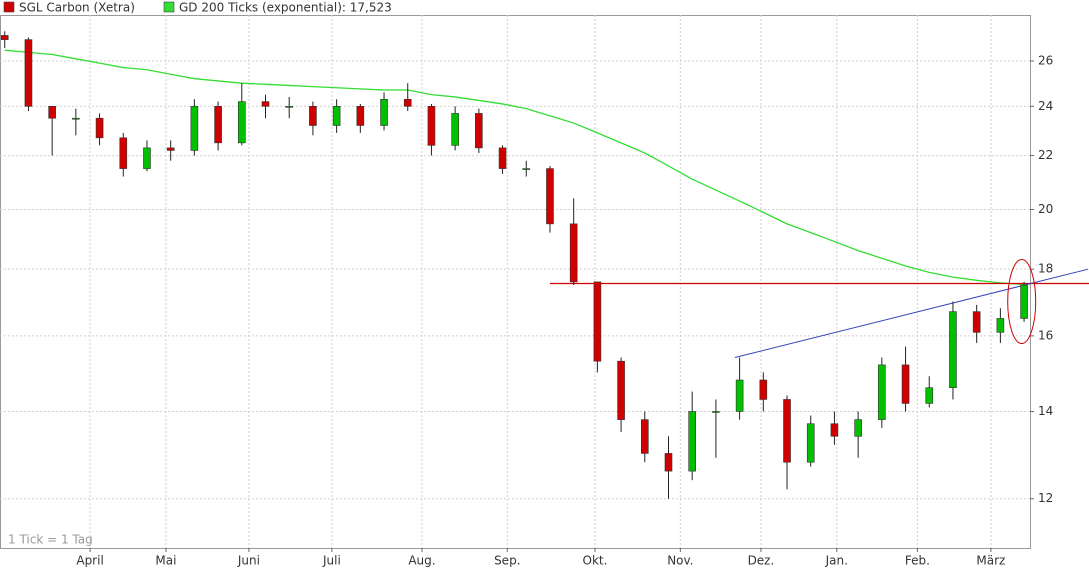 The height and width of the screenshot is (581, 1089). Describe the element at coordinates (1045, 335) in the screenshot. I see `y-tick-label: 16` at that location.